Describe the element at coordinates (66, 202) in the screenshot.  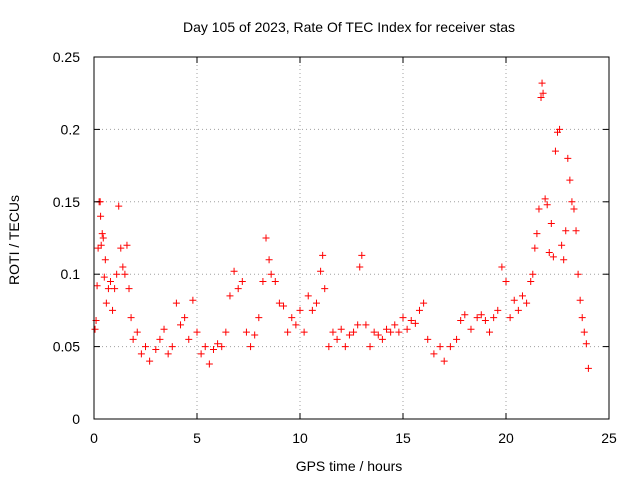
I see `y-tick-label: 0.15` at that location.